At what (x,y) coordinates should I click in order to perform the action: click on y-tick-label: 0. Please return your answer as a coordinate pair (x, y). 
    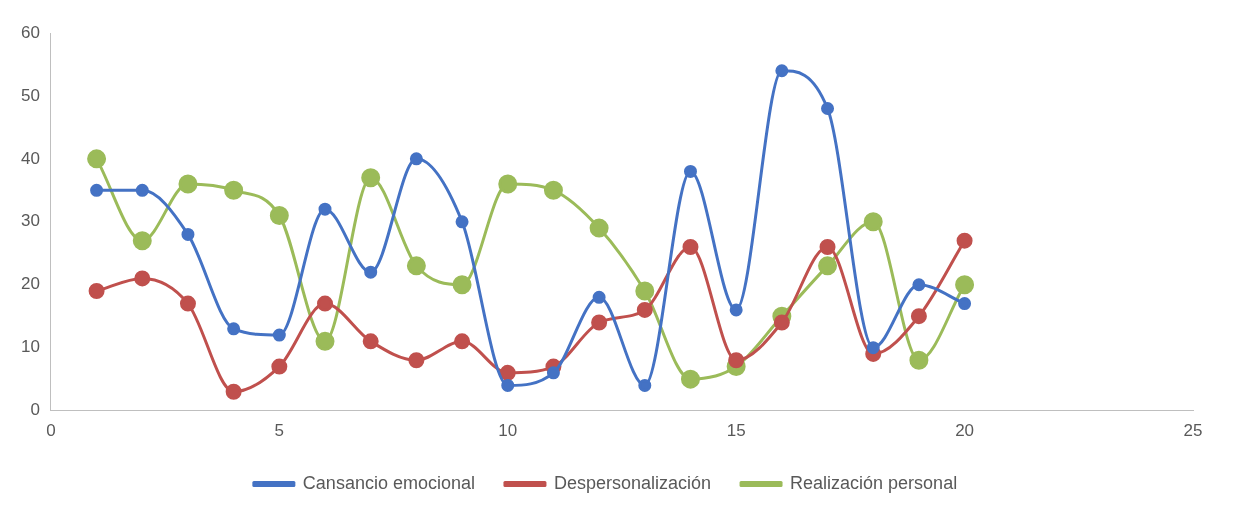
    Looking at the image, I should click on (35, 410).